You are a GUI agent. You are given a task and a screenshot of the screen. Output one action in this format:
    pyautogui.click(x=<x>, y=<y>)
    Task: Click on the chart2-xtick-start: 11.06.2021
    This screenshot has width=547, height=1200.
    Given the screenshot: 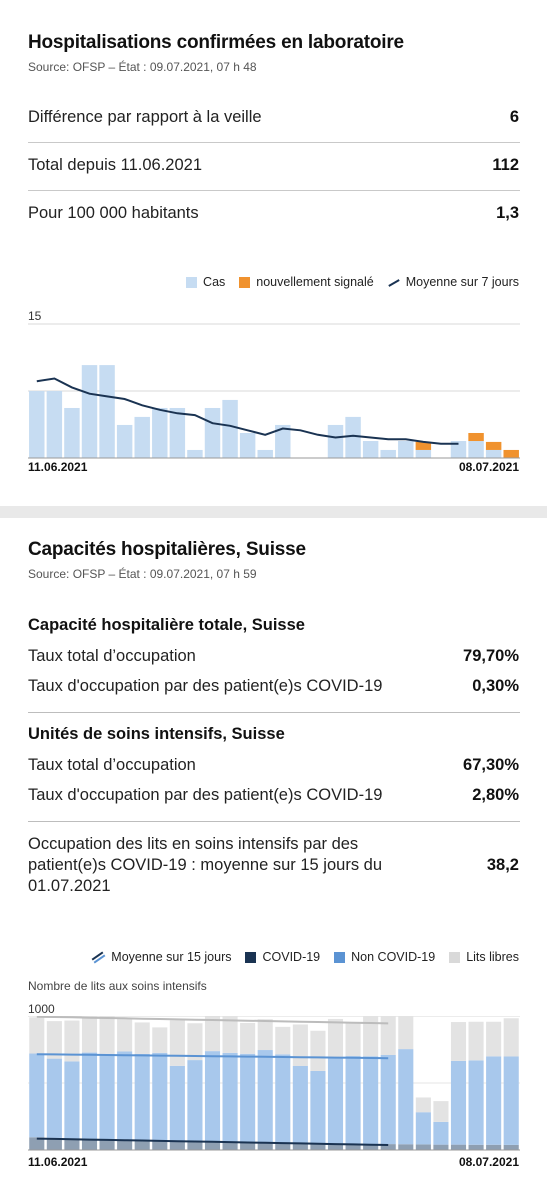 What is the action you would take?
    pyautogui.click(x=58, y=1162)
    